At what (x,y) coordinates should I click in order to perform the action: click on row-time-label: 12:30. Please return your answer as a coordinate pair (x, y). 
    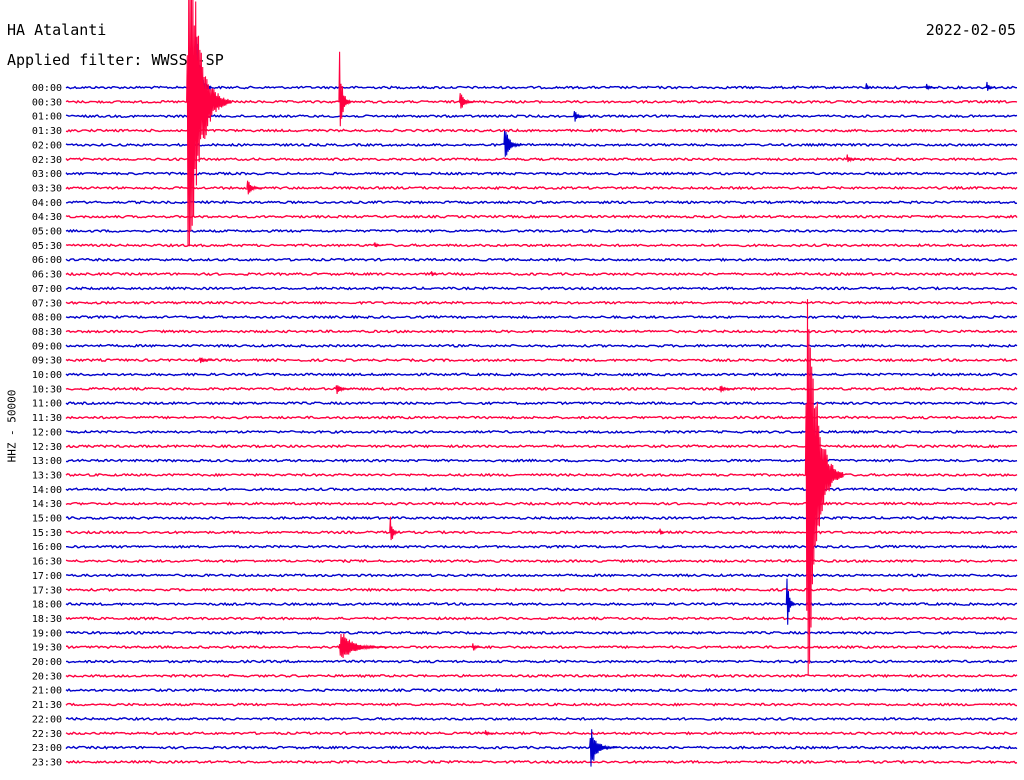
    Looking at the image, I should click on (47, 447).